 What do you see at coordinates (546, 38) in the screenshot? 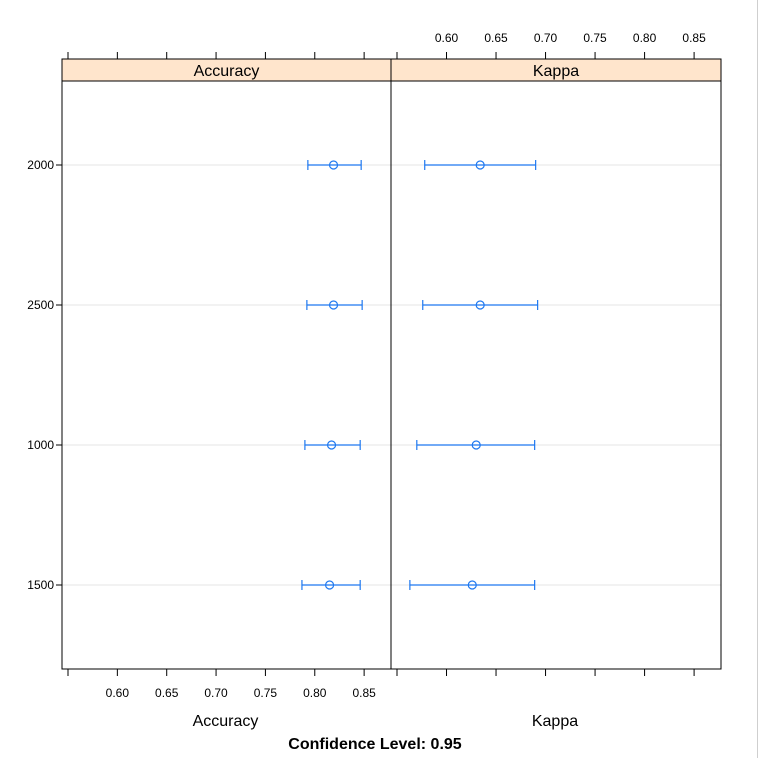
I see `x-tick-label-top-0.70: 0.70` at bounding box center [546, 38].